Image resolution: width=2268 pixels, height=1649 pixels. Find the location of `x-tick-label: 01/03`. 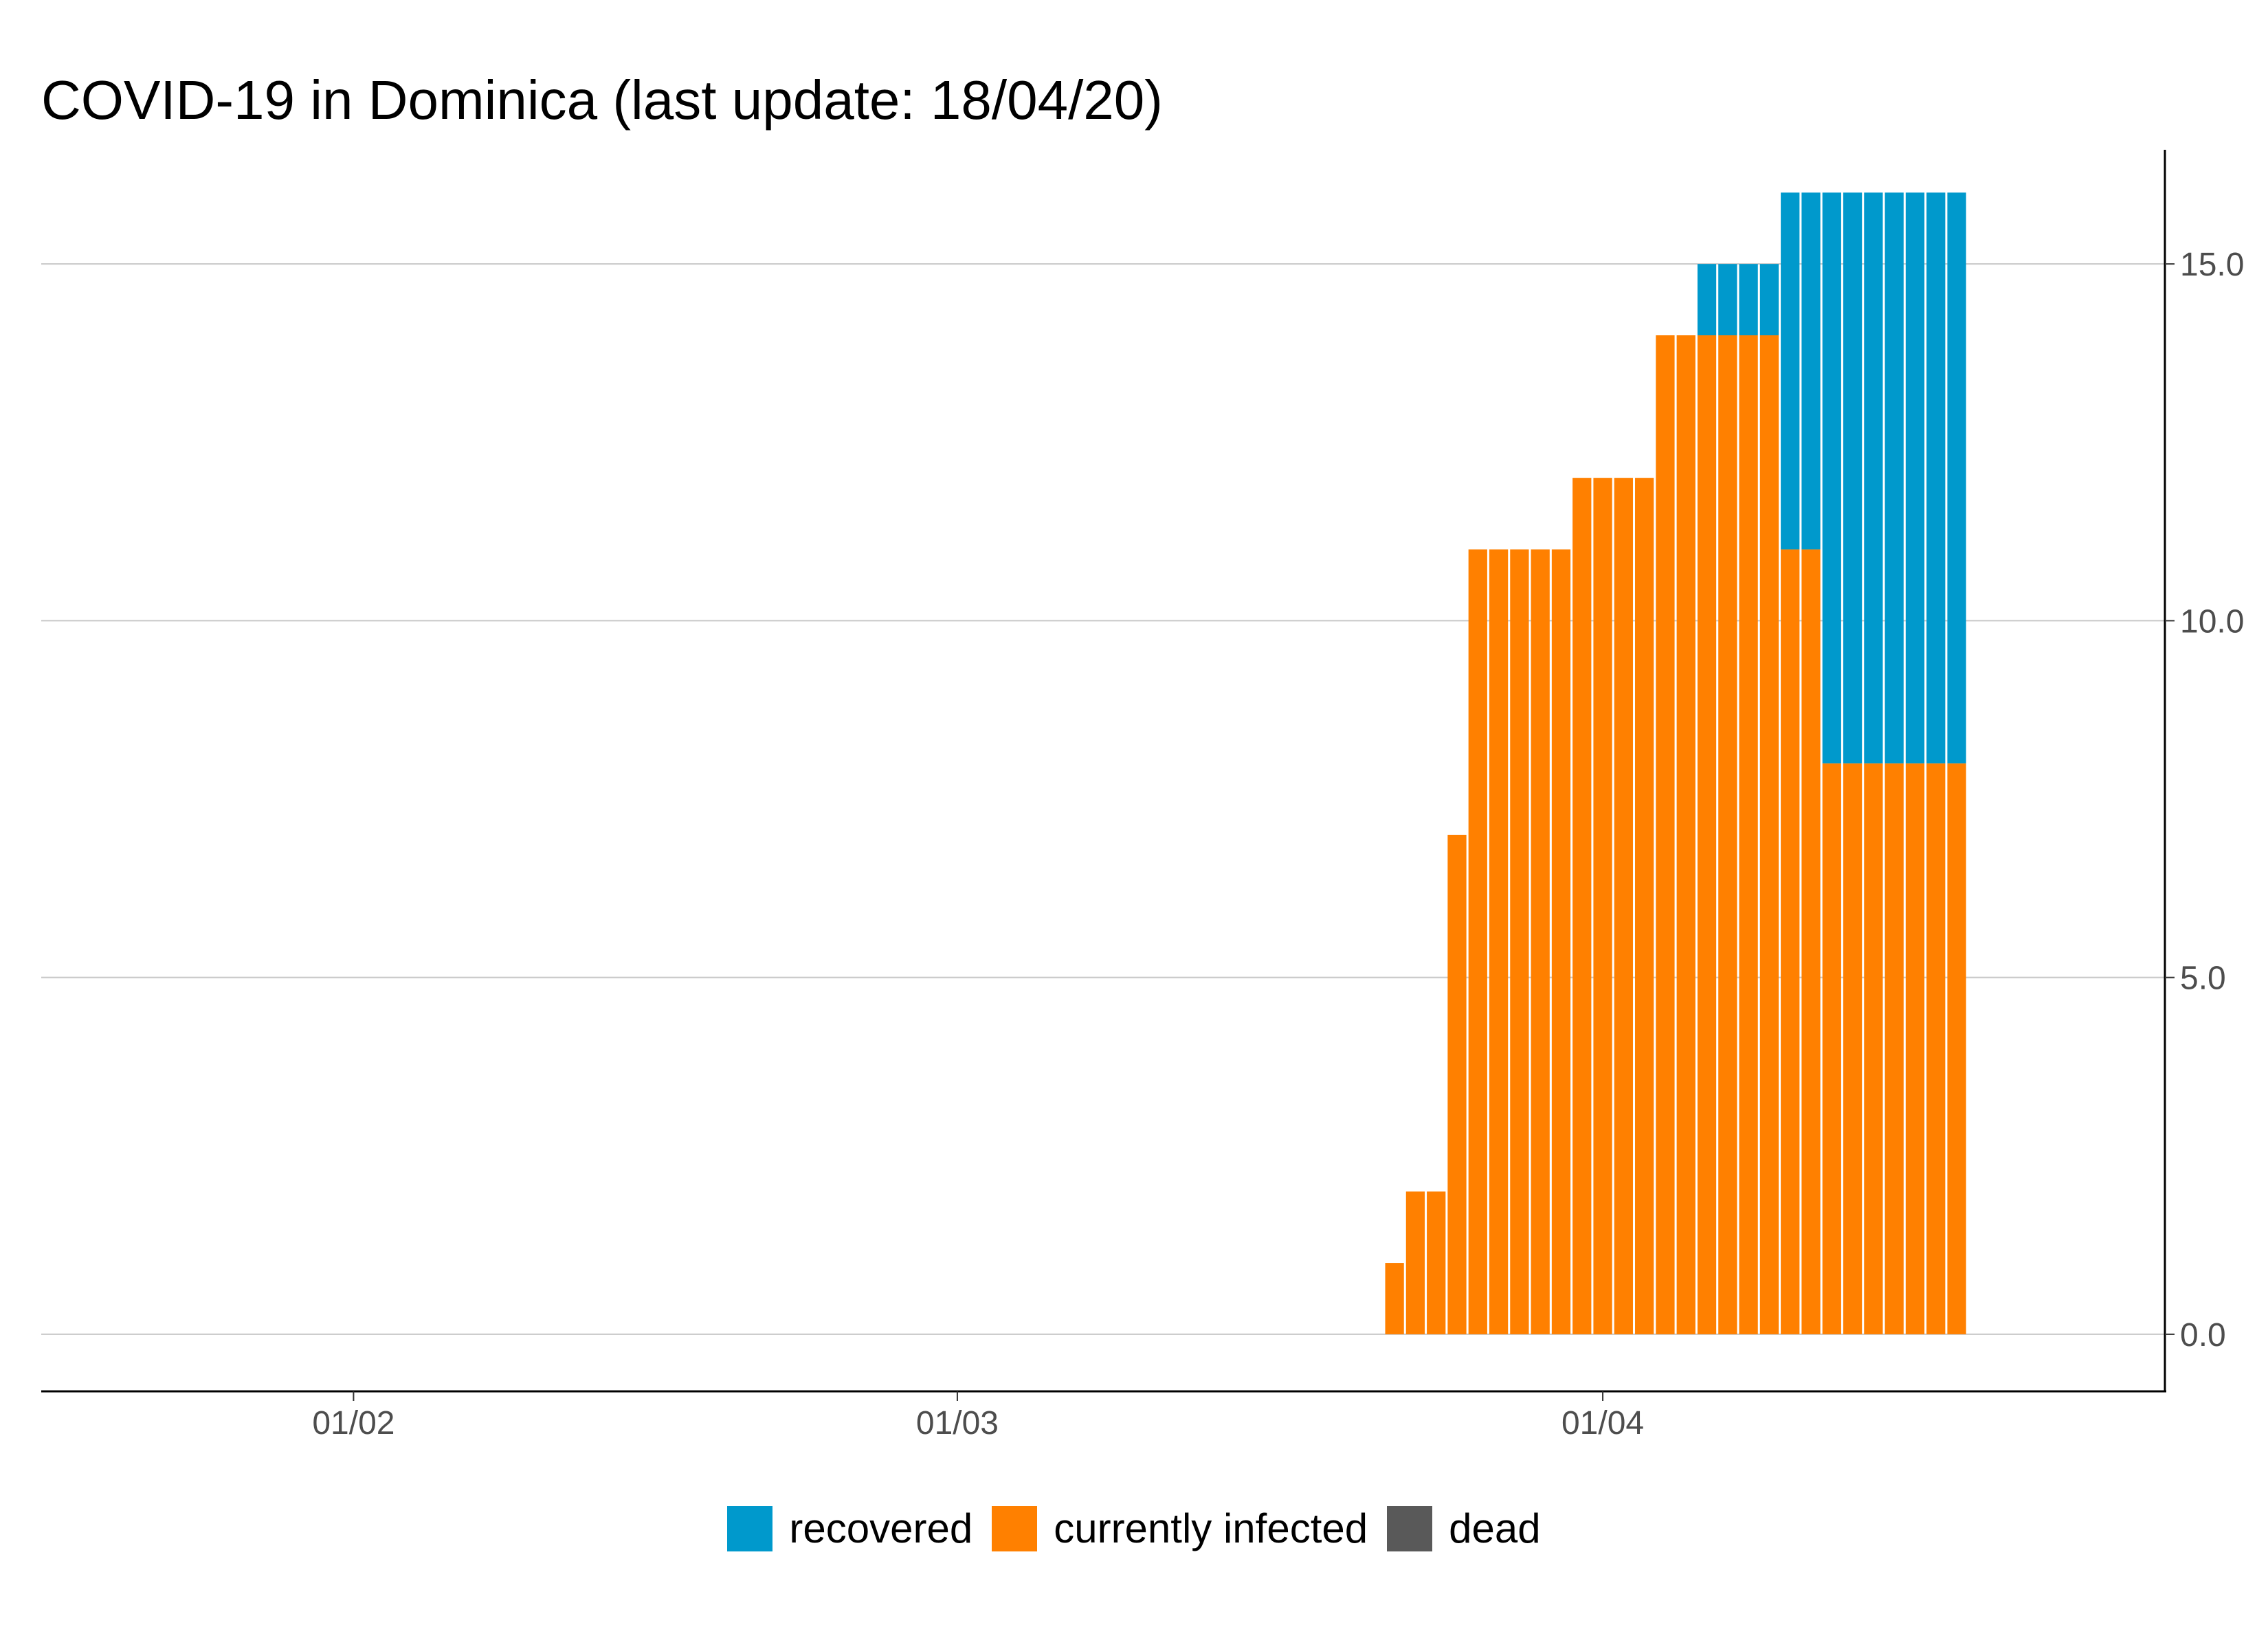

x-tick-label: 01/03 is located at coordinates (957, 1423).